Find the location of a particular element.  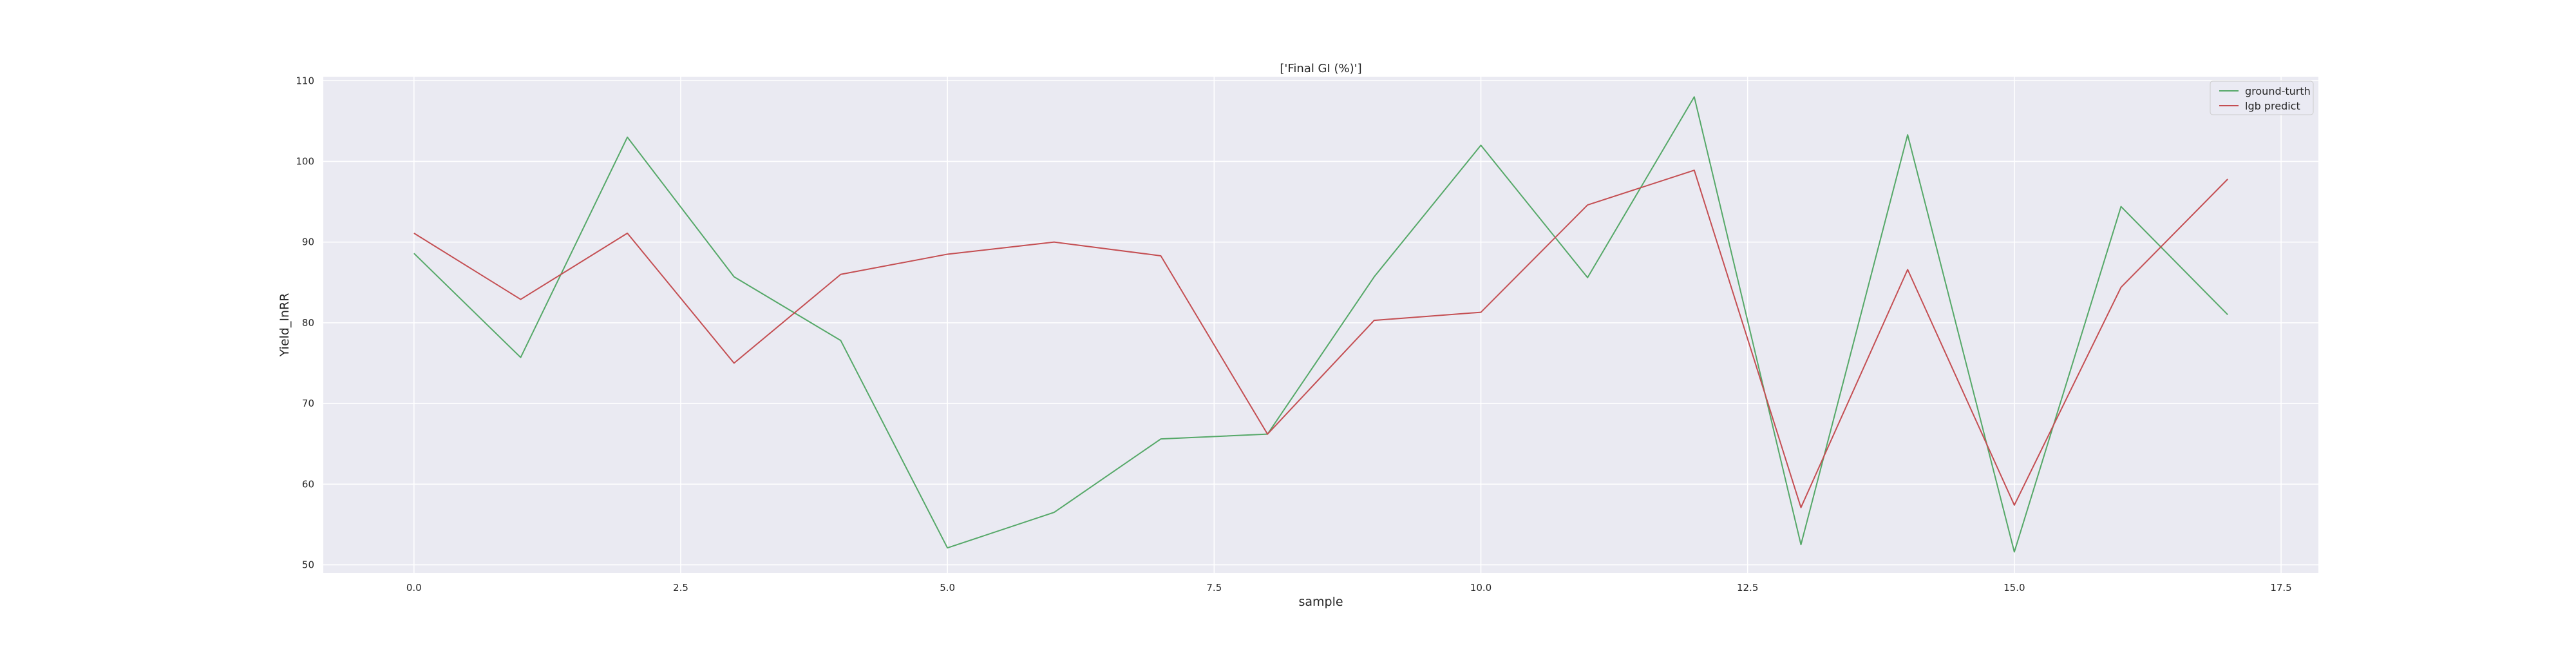

x-tick-label: 17.5 is located at coordinates (2280, 588).